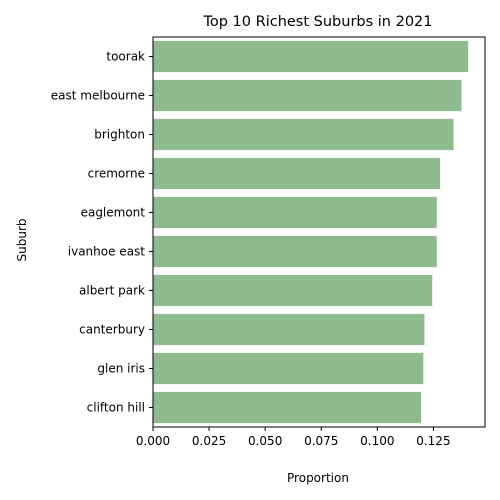 The height and width of the screenshot is (500, 500). What do you see at coordinates (307, 95) in the screenshot?
I see `bar-east-melbourne` at bounding box center [307, 95].